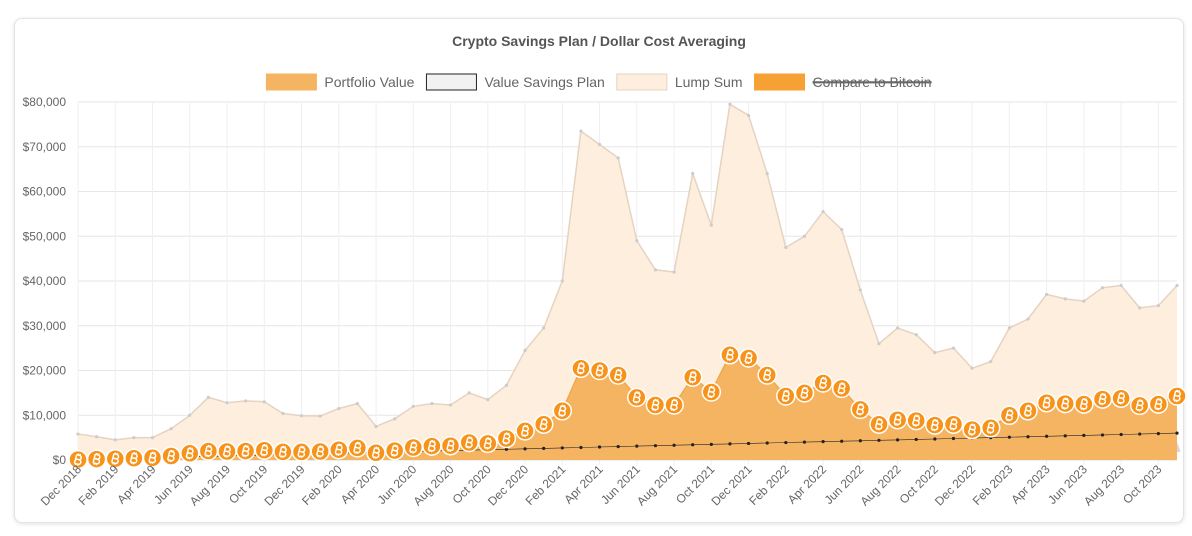 This screenshot has width=1192, height=536. What do you see at coordinates (1142, 484) in the screenshot?
I see `x-tick-label: Oct 2023` at bounding box center [1142, 484].